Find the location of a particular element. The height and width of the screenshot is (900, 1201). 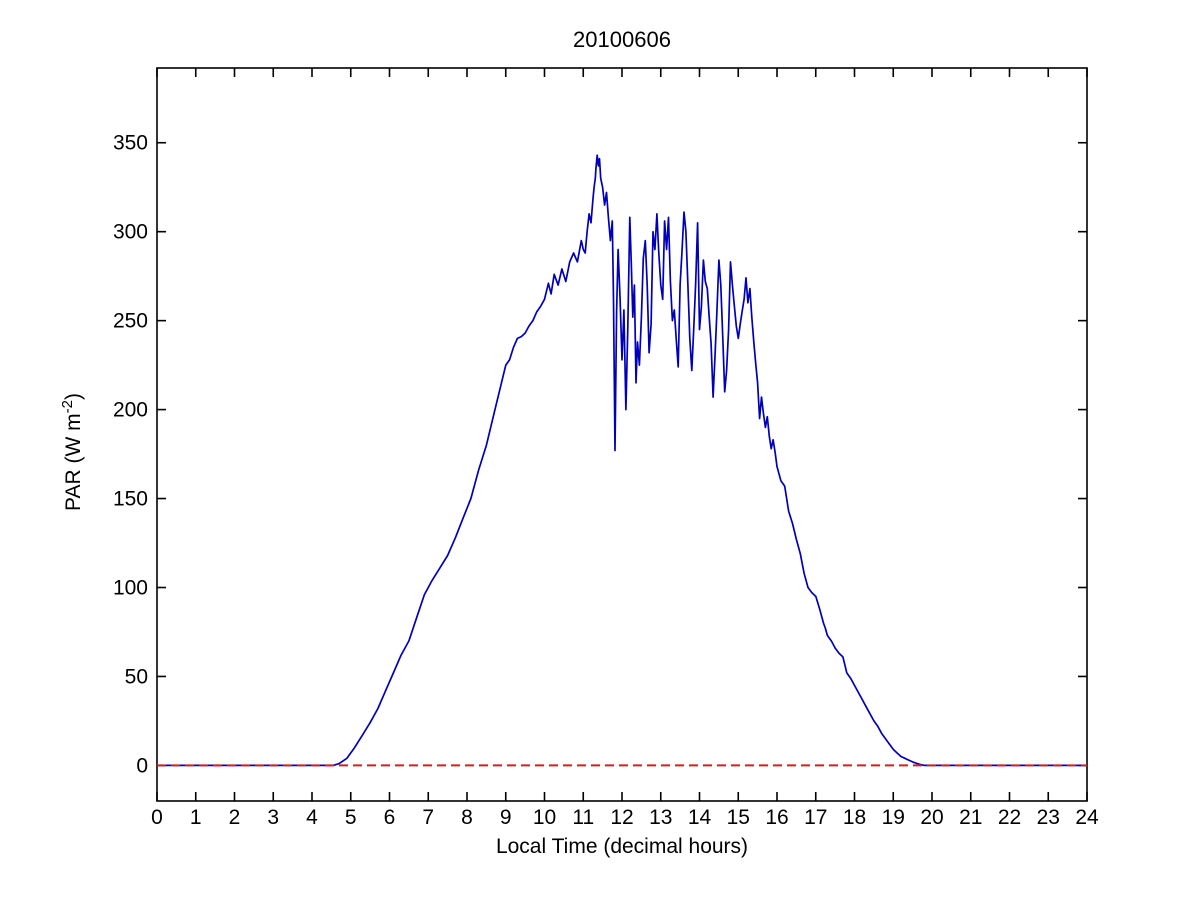

x-tick-label: 10 is located at coordinates (544, 817).